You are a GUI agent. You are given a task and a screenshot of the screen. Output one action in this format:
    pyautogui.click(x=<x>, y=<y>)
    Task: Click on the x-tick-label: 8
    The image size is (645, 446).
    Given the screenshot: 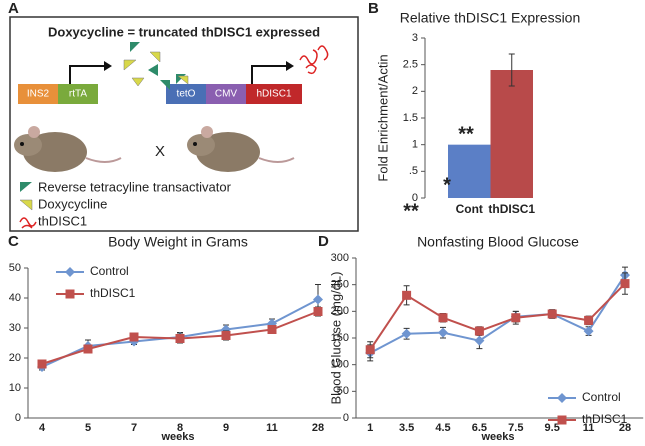 What is the action you would take?
    pyautogui.click(x=180, y=428)
    